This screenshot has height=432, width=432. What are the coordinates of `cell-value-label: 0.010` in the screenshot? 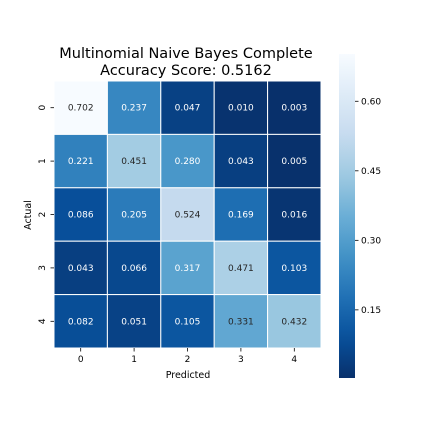 It's located at (241, 109).